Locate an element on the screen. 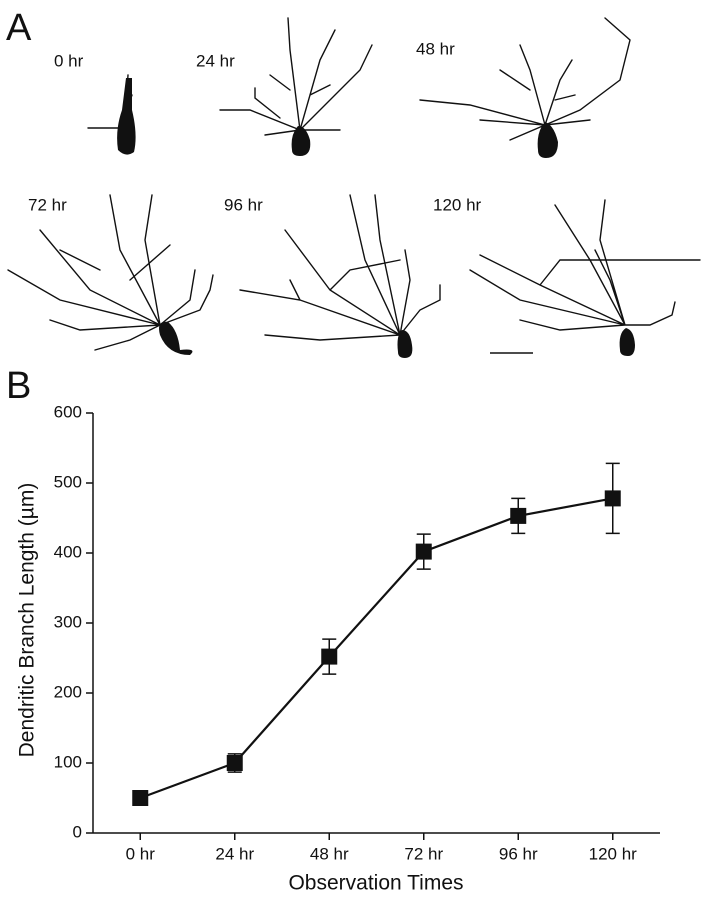 The width and height of the screenshot is (702, 899). y-tick-label: 600 is located at coordinates (68, 411).